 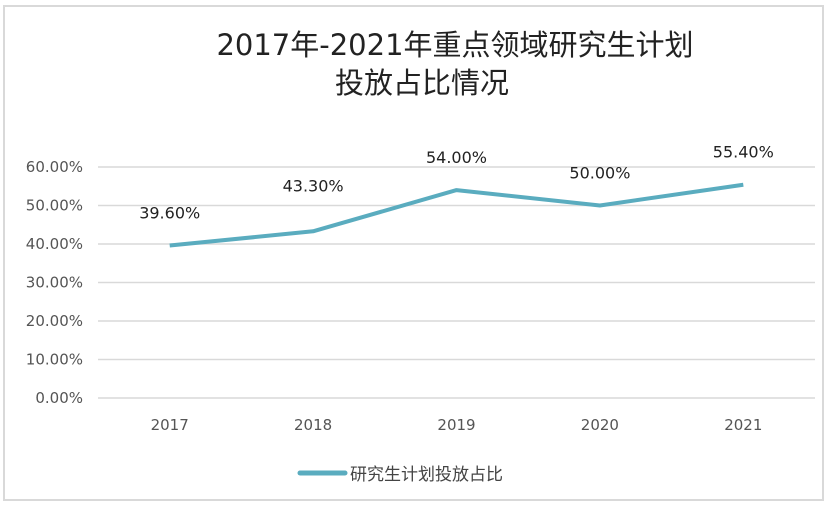 I want to click on legend-label: 研究生计划投放占比, so click(x=426, y=475).